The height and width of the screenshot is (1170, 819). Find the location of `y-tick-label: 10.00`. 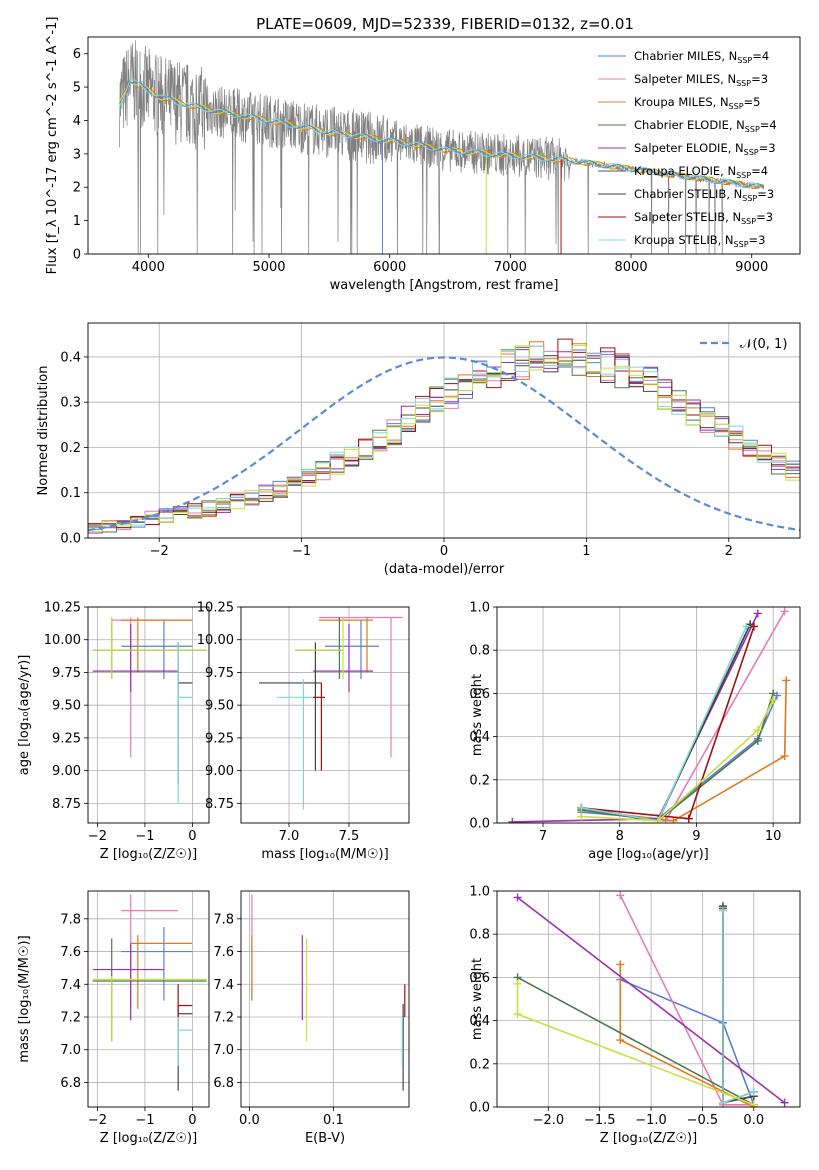

y-tick-label: 10.00 is located at coordinates (215, 640).